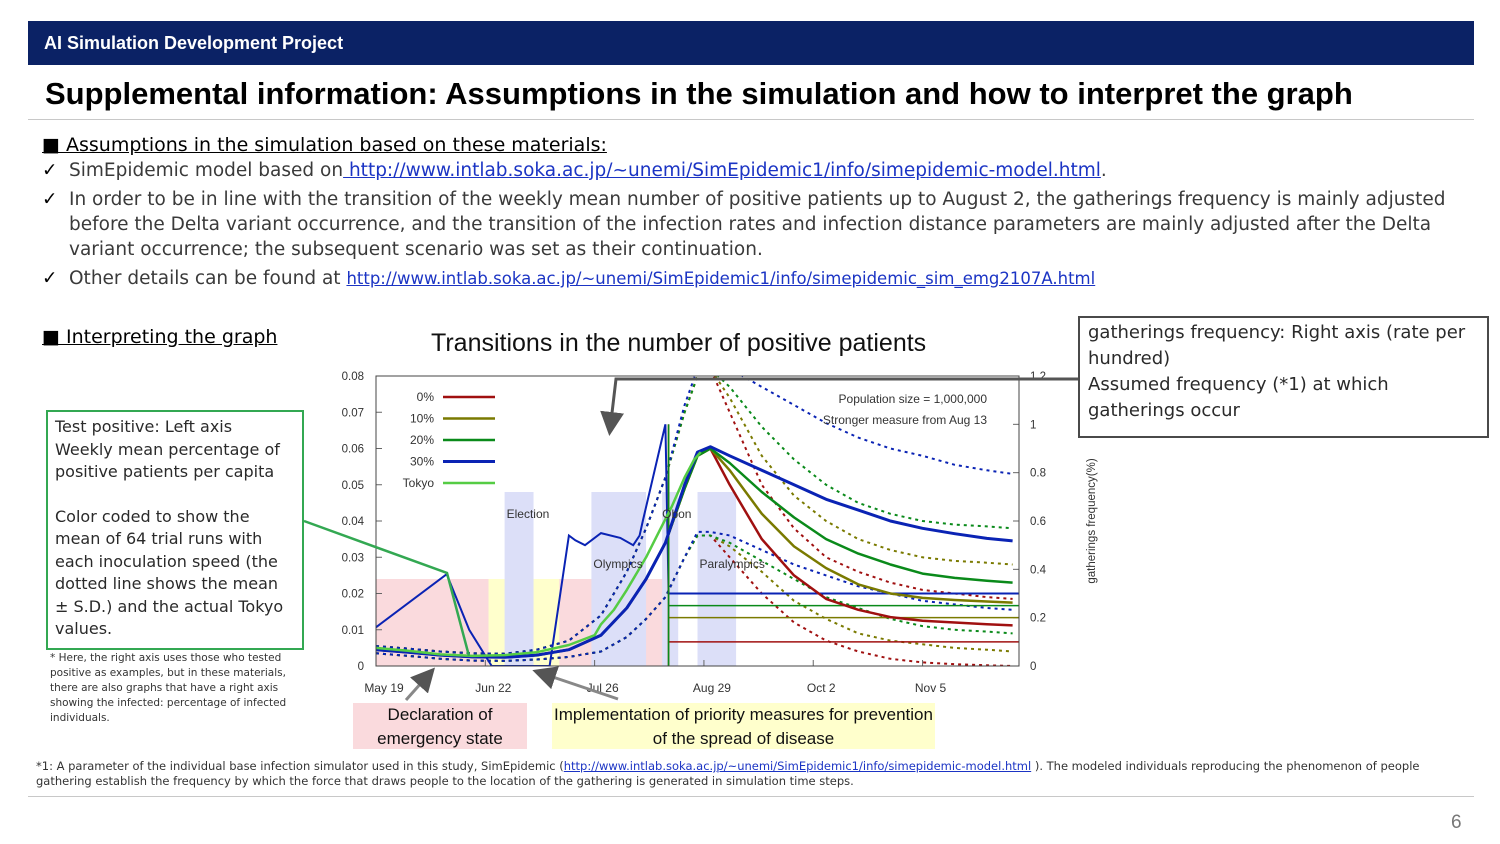  Describe the element at coordinates (751, 119) in the screenshot. I see `title-divider` at that location.